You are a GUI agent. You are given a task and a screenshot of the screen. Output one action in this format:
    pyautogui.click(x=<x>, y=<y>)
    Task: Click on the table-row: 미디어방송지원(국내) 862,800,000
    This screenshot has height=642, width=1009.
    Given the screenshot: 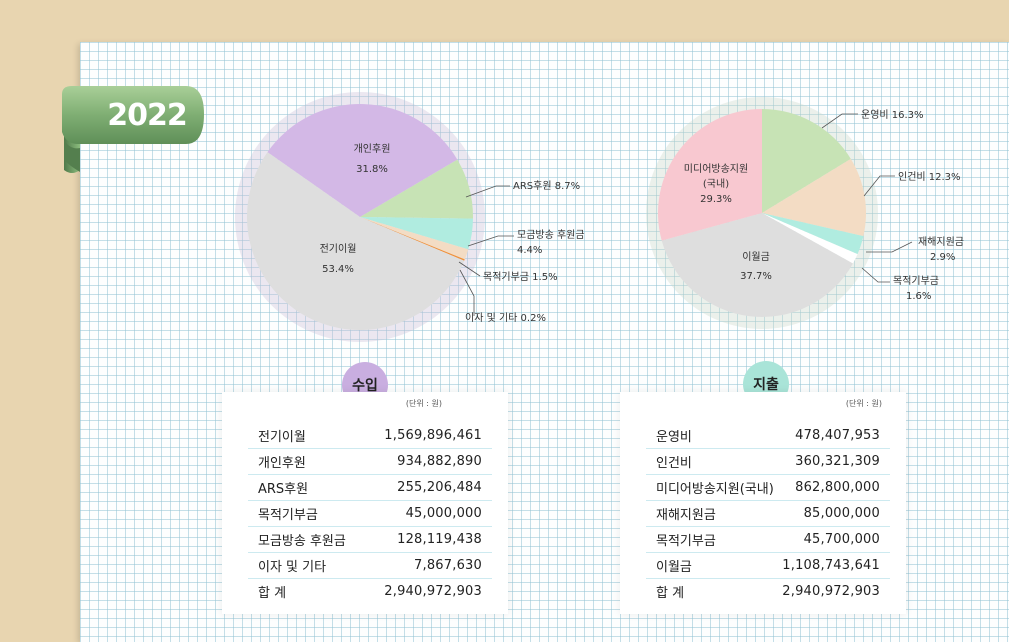 What is the action you would take?
    pyautogui.click(x=768, y=488)
    